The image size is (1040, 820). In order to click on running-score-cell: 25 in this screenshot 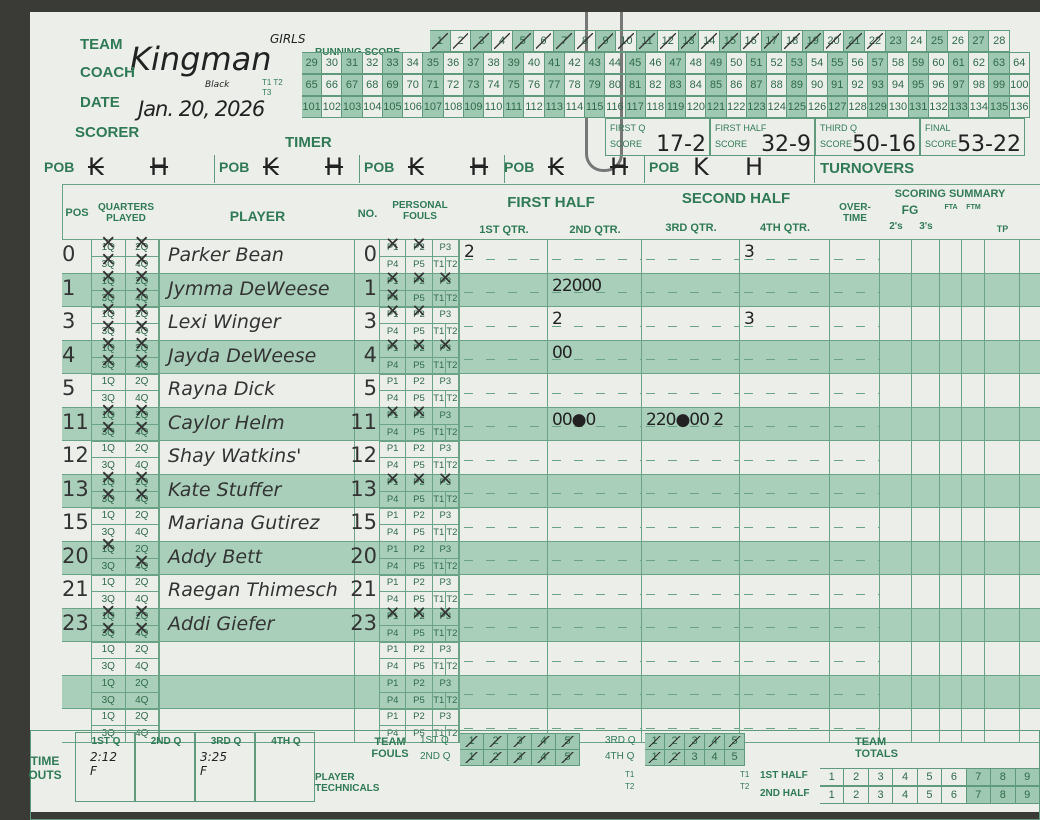, I will do `click(937, 41)`.